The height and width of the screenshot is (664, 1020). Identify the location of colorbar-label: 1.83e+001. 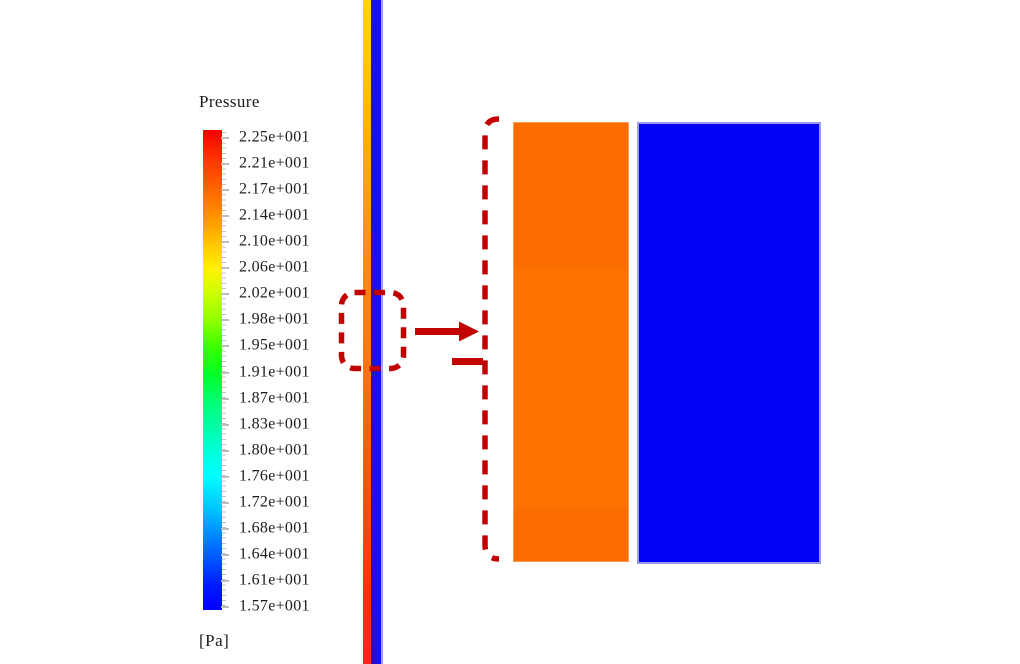
(274, 424).